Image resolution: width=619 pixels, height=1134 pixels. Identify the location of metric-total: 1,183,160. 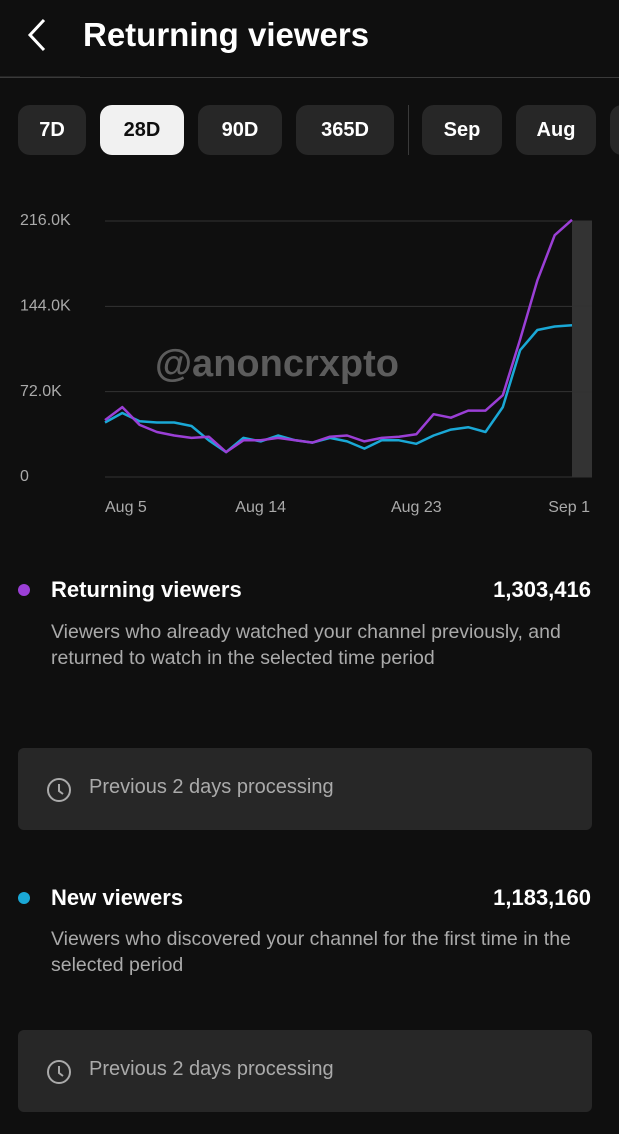
(542, 897).